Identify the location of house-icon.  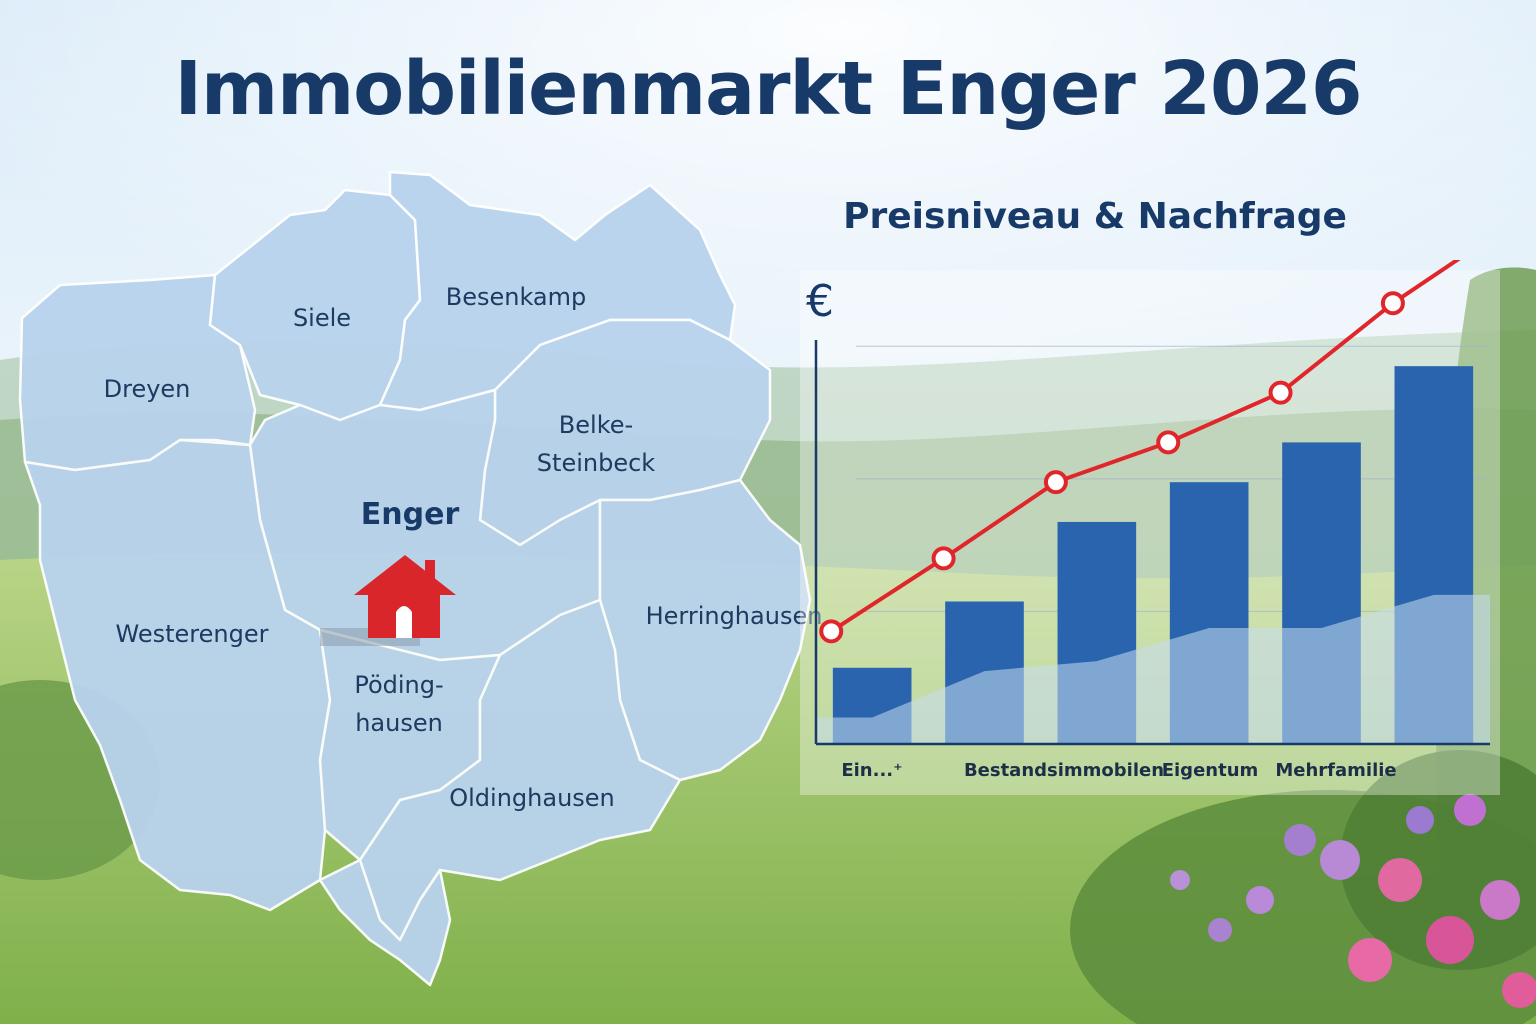
(388, 600).